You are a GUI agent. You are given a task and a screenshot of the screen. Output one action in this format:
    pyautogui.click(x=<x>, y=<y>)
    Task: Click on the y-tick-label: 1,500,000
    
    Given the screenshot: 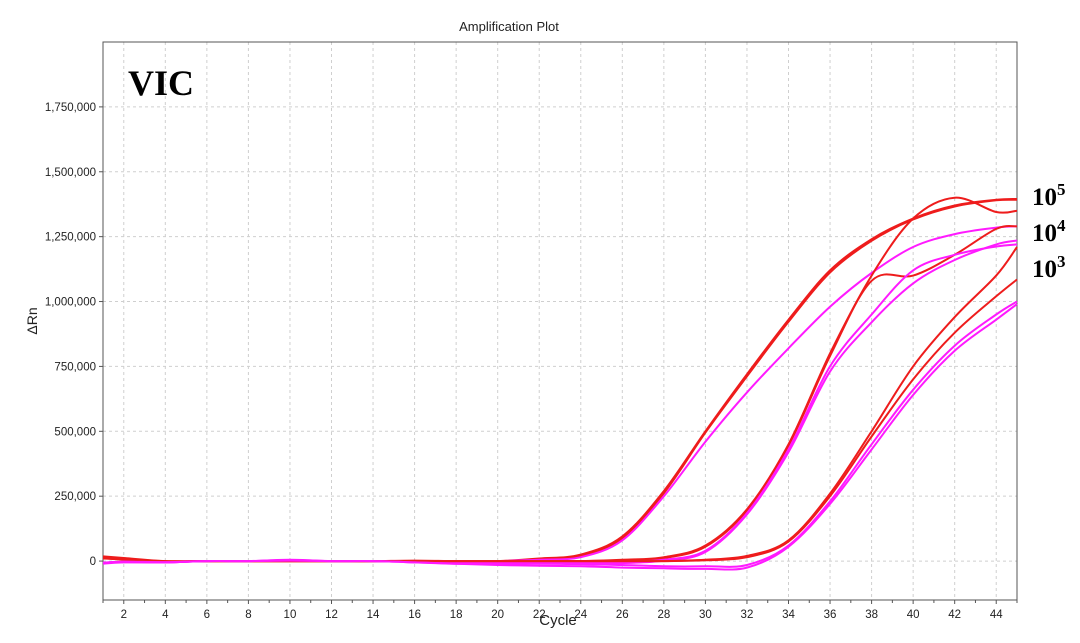 What is the action you would take?
    pyautogui.click(x=70, y=173)
    